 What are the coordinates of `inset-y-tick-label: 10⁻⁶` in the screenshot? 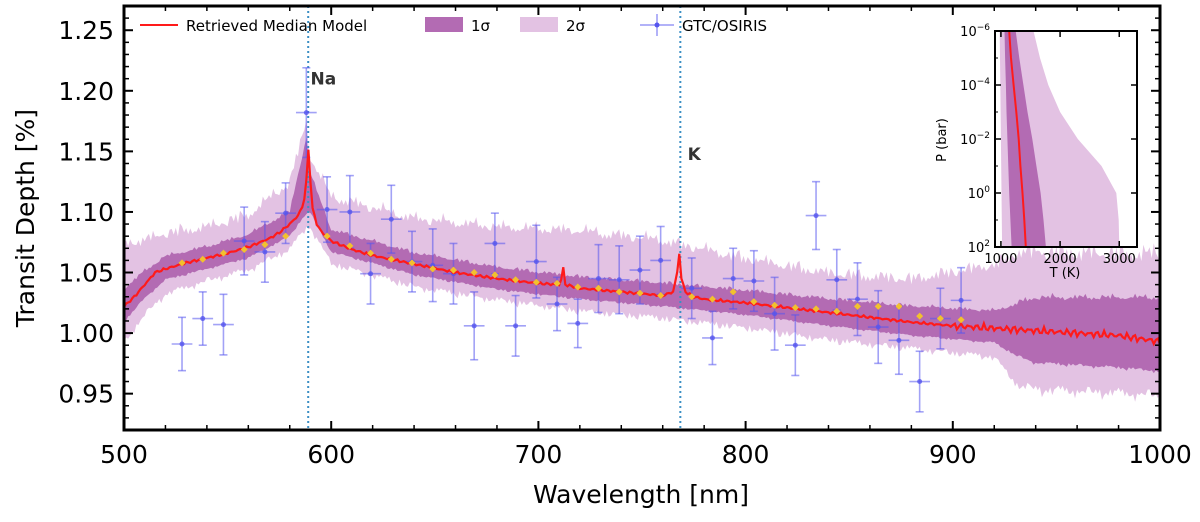 It's located at (975, 31).